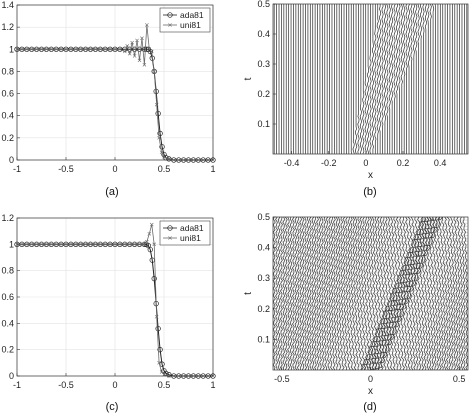 The width and height of the screenshot is (474, 416). I want to click on x-tick-label: -0.2, so click(329, 163).